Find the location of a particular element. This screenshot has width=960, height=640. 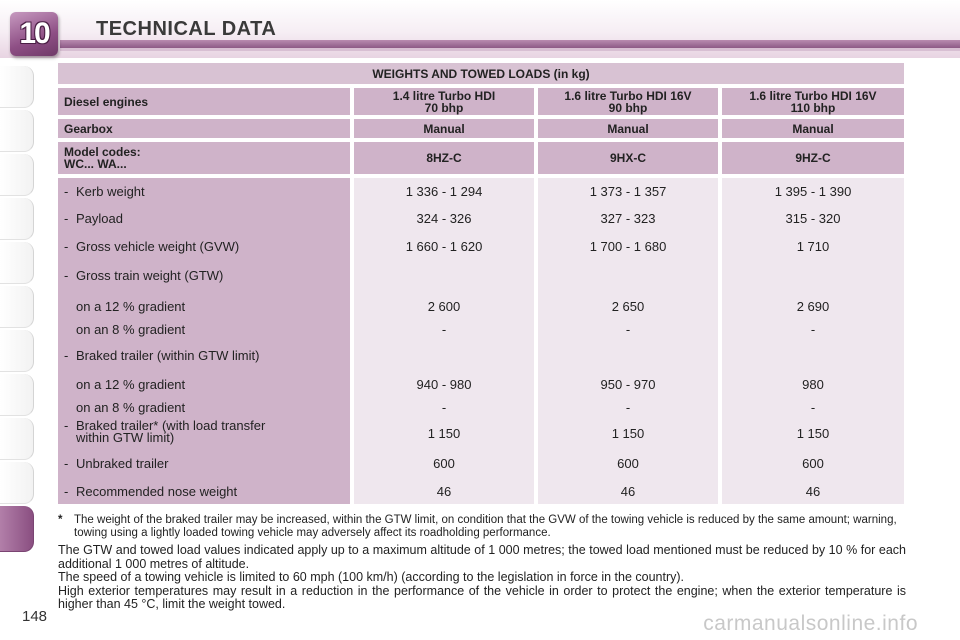

cell-value: 1 660 - 1 620 is located at coordinates (444, 246).